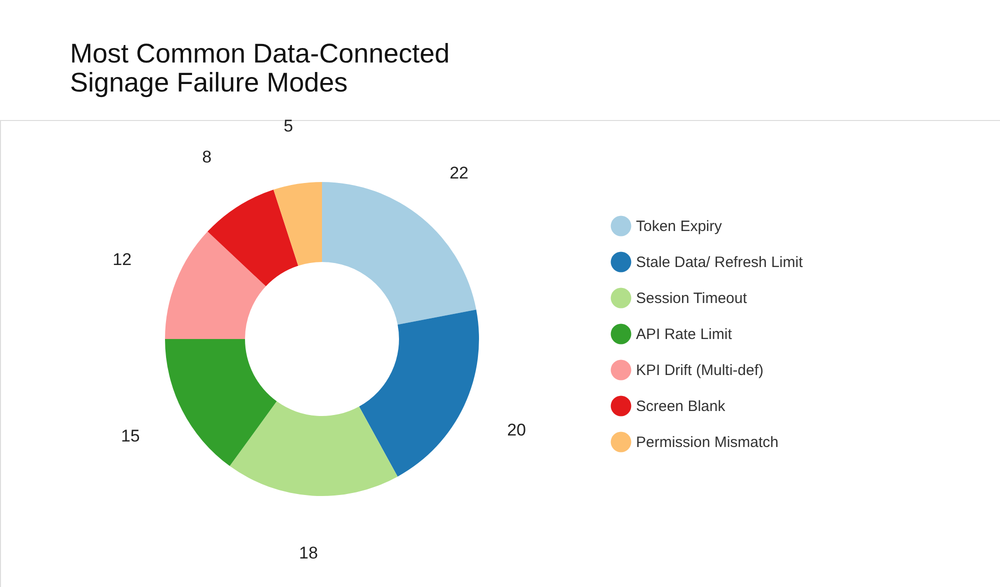  Describe the element at coordinates (260, 68) in the screenshot. I see `chart-title: Most Common Data-Connected Signage Failure Modes` at that location.